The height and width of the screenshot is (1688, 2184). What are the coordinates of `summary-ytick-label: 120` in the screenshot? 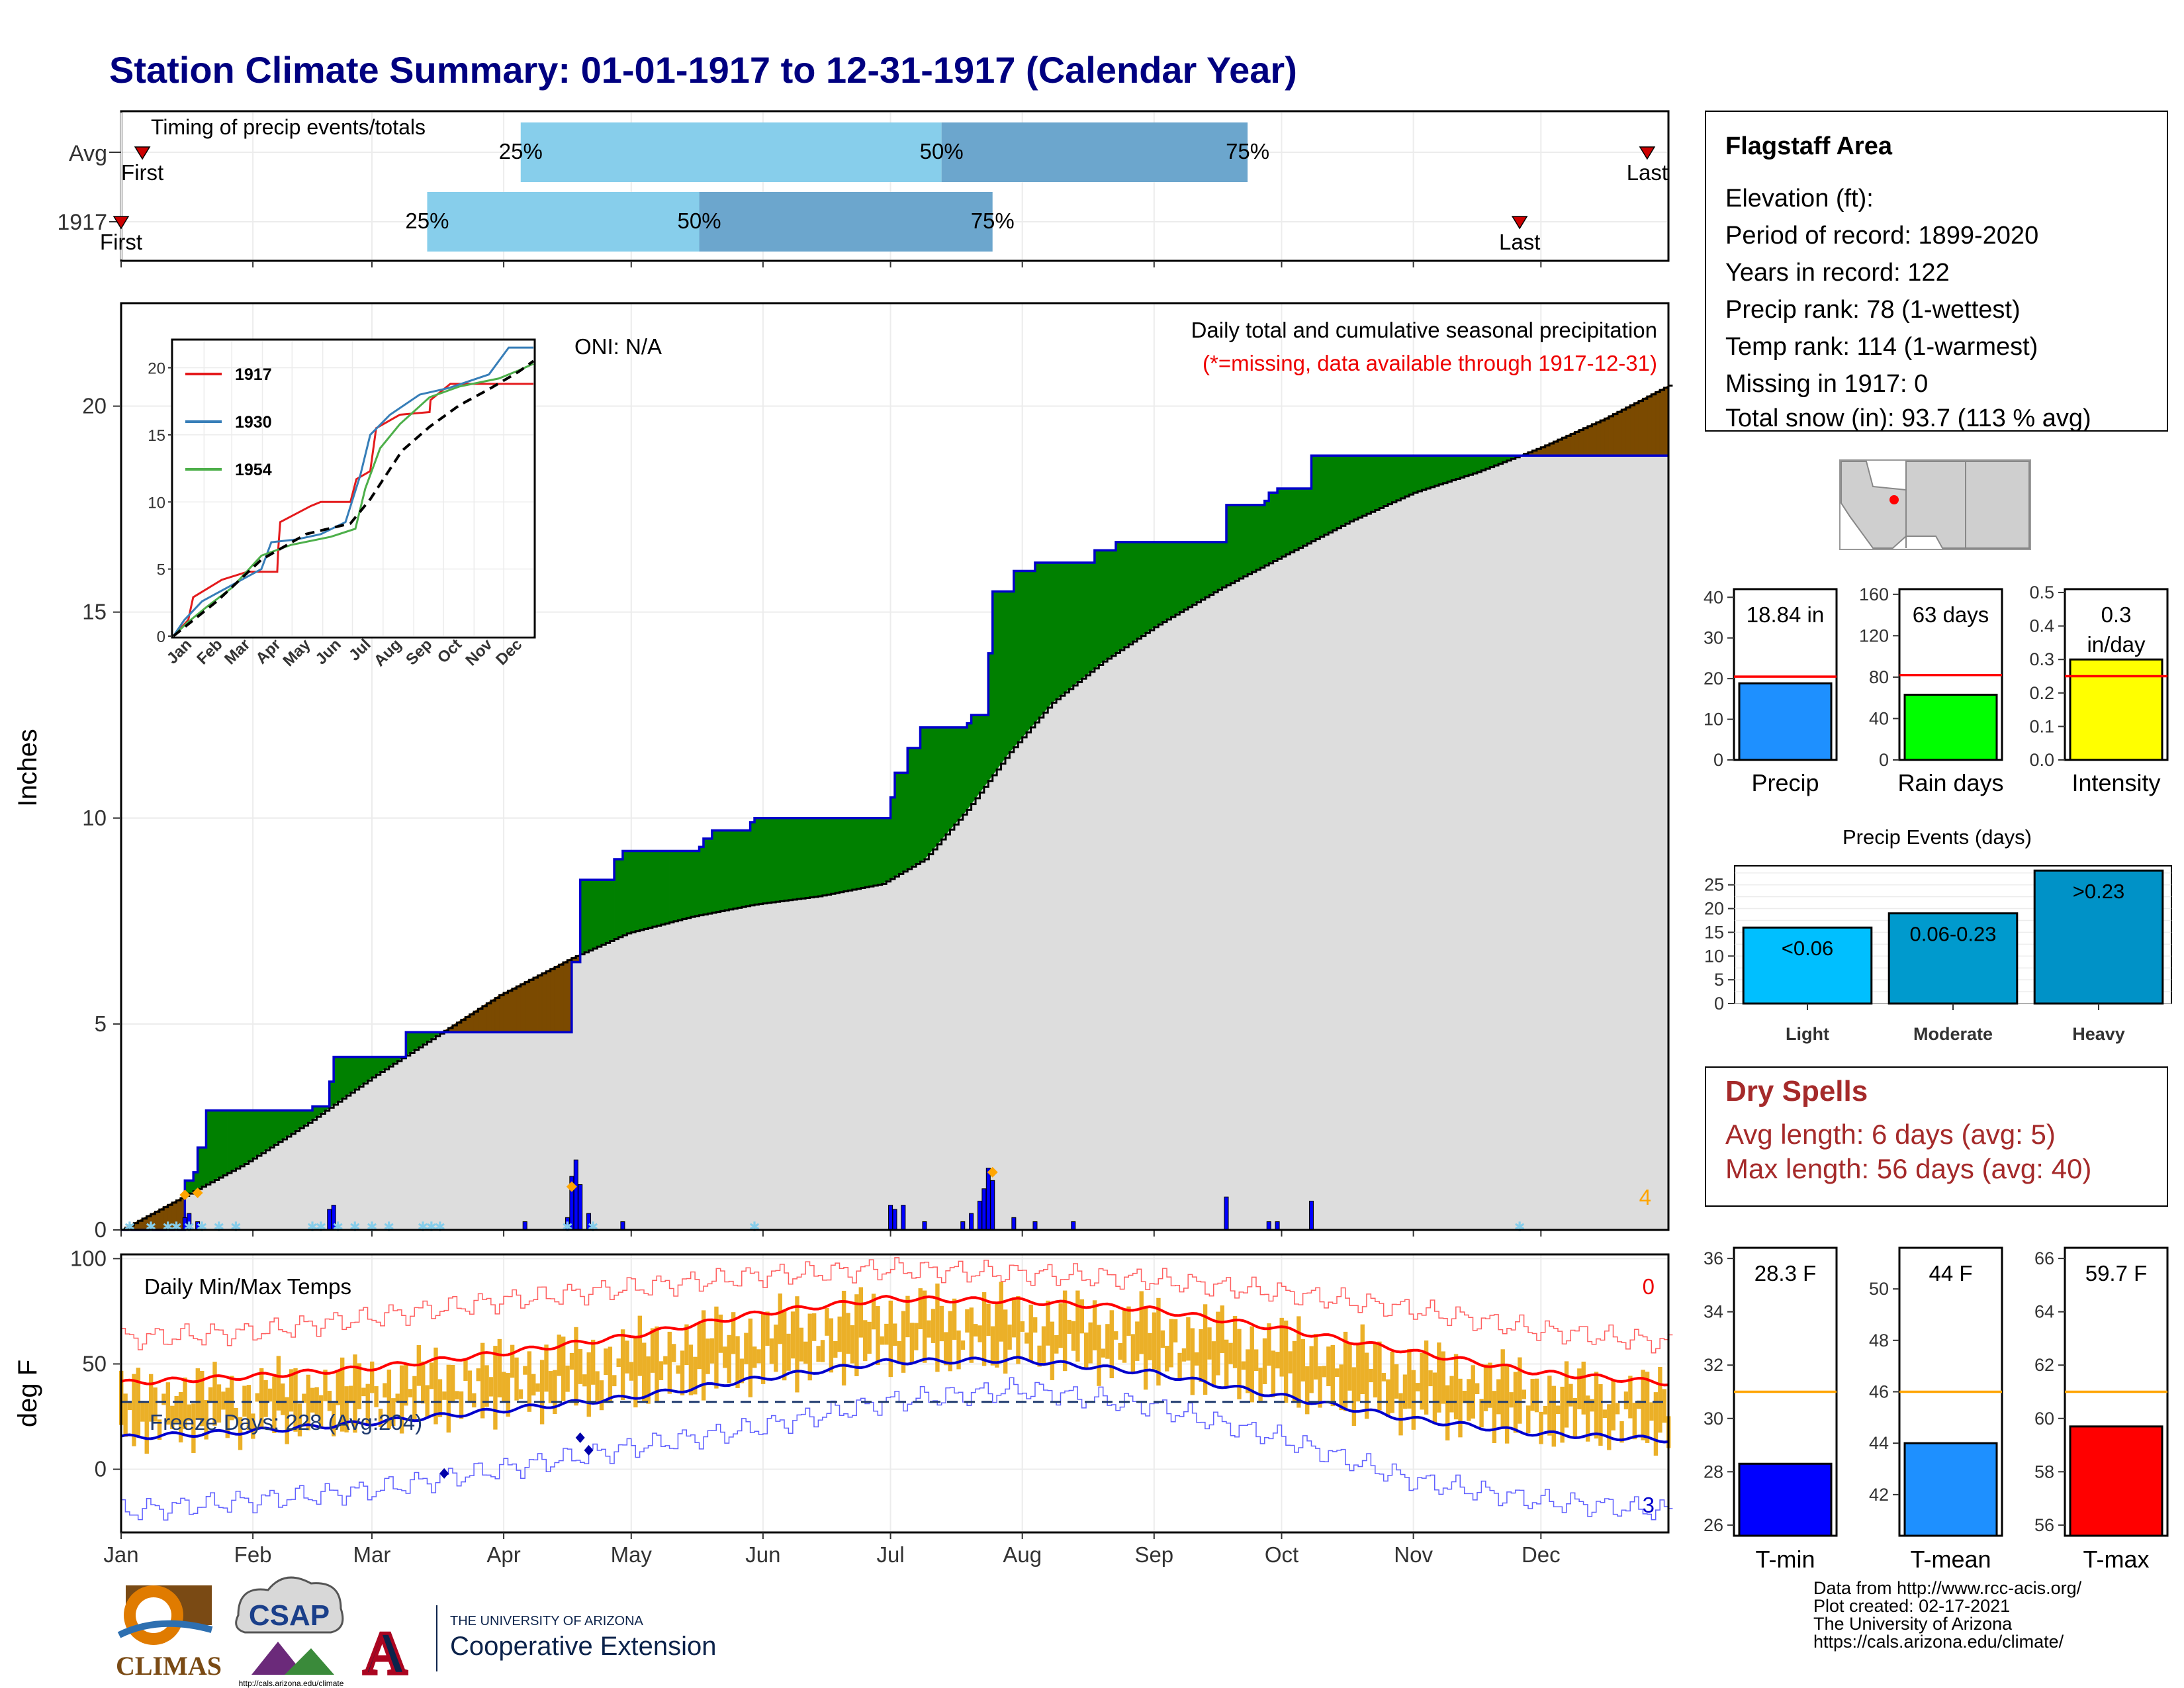 It's located at (1874, 635).